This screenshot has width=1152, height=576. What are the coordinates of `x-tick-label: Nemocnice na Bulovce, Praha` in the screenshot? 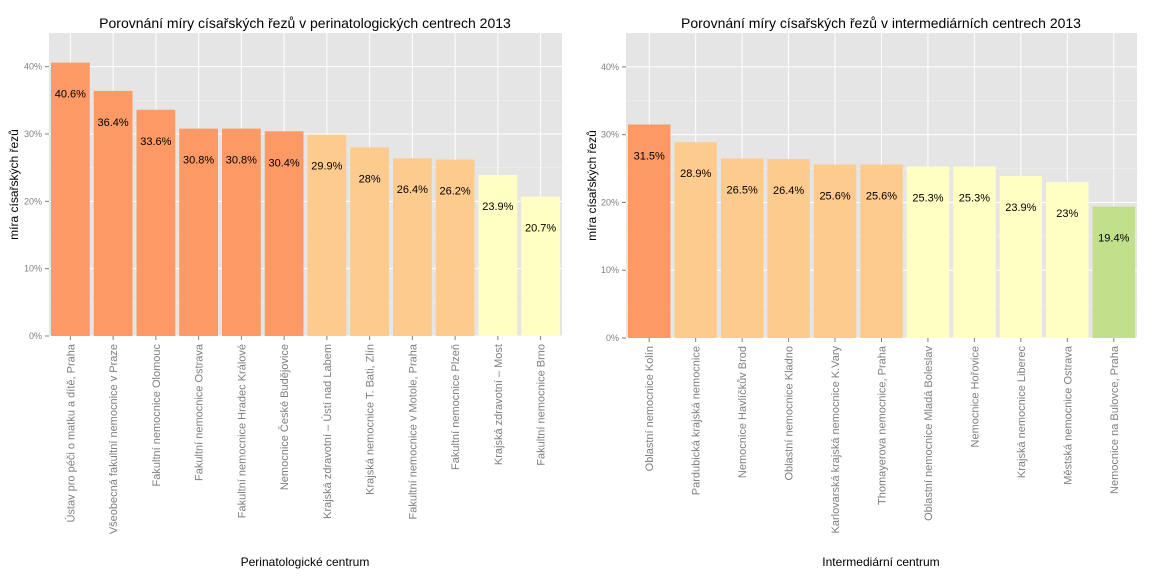 It's located at (1115, 419).